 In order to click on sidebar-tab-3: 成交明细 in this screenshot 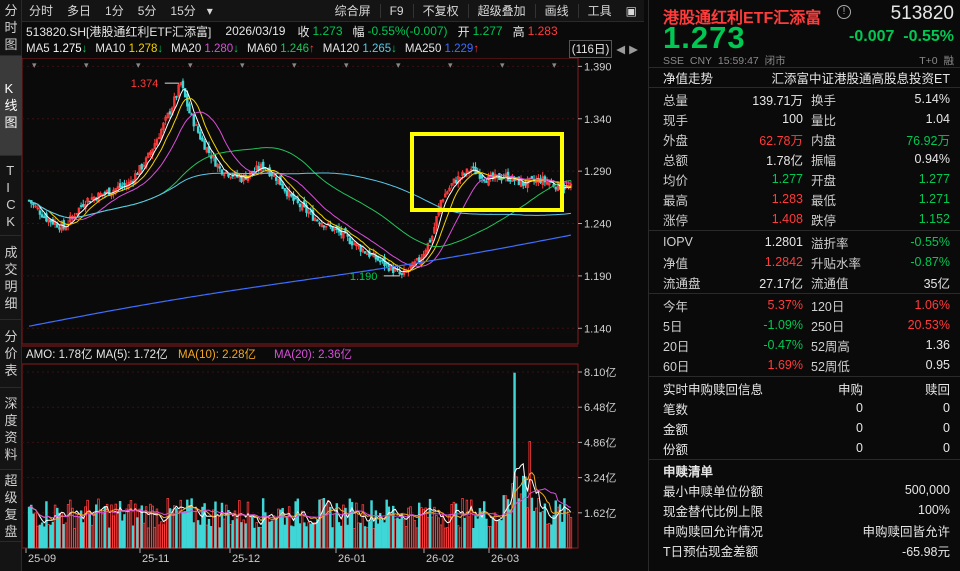, I will do `click(11, 278)`.